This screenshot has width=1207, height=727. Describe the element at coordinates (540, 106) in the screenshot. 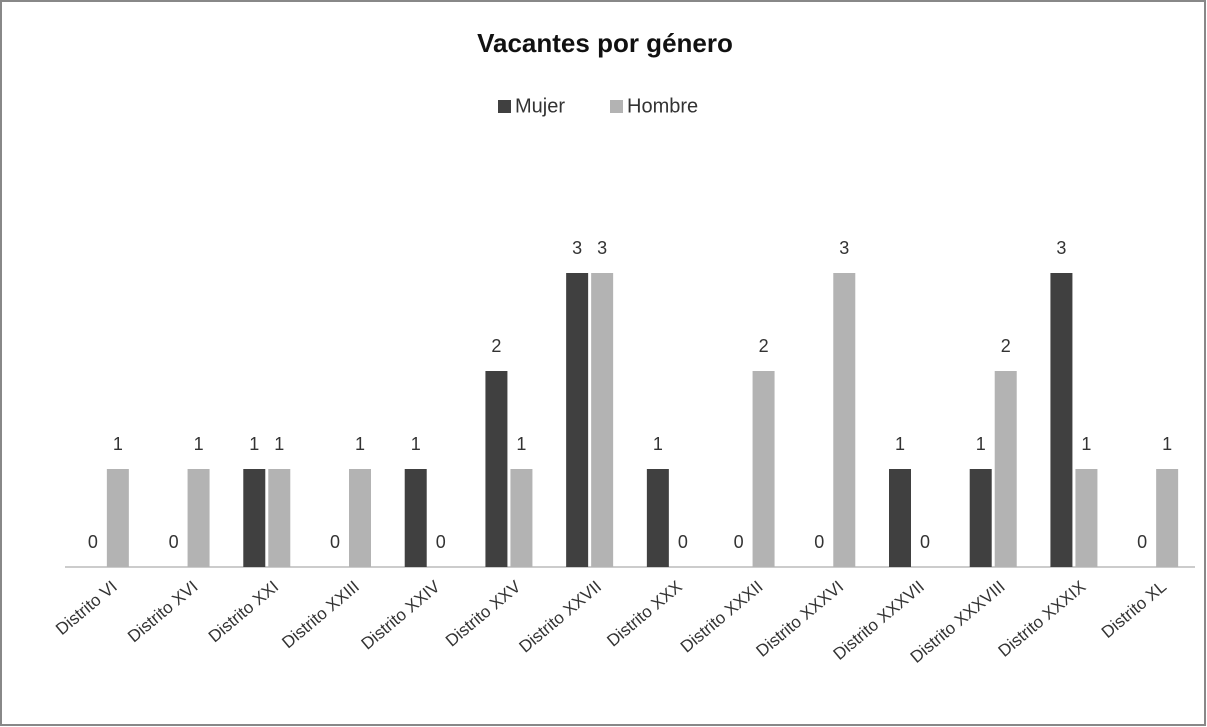

I see `legend-label: Mujer` at that location.